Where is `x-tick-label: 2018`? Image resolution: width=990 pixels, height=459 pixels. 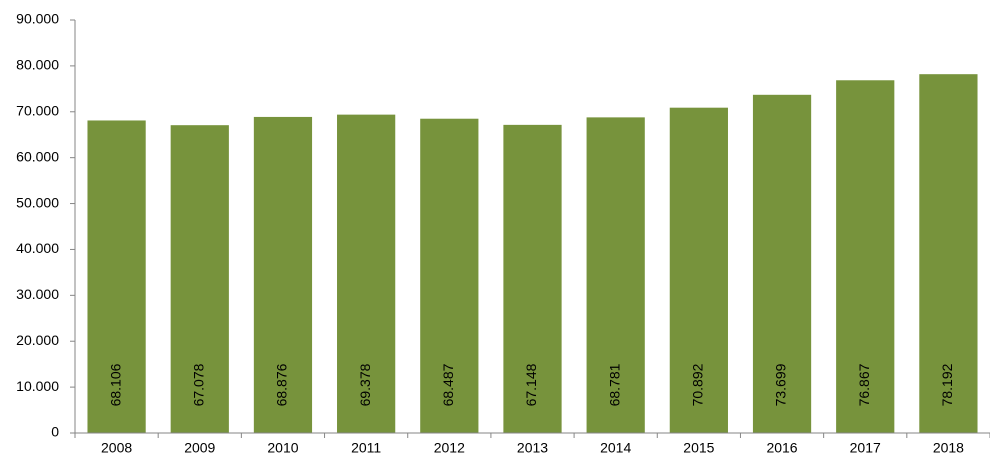
x-tick-label: 2018 is located at coordinates (948, 448).